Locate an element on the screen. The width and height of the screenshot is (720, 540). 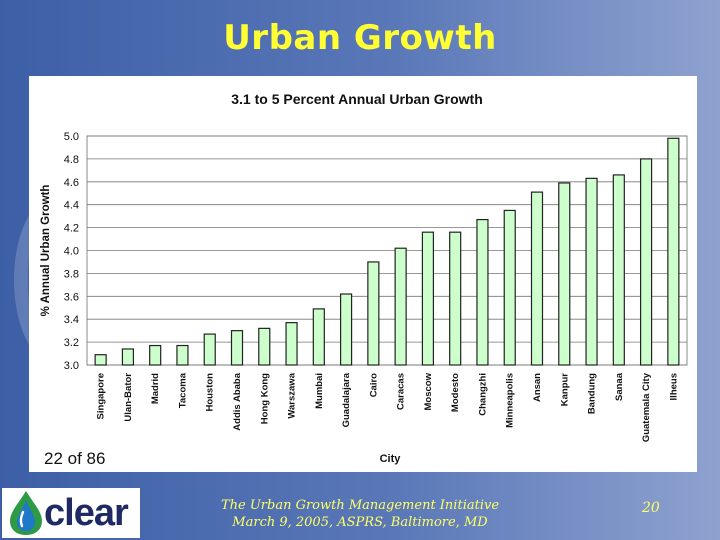
slide-number: 20 is located at coordinates (651, 508).